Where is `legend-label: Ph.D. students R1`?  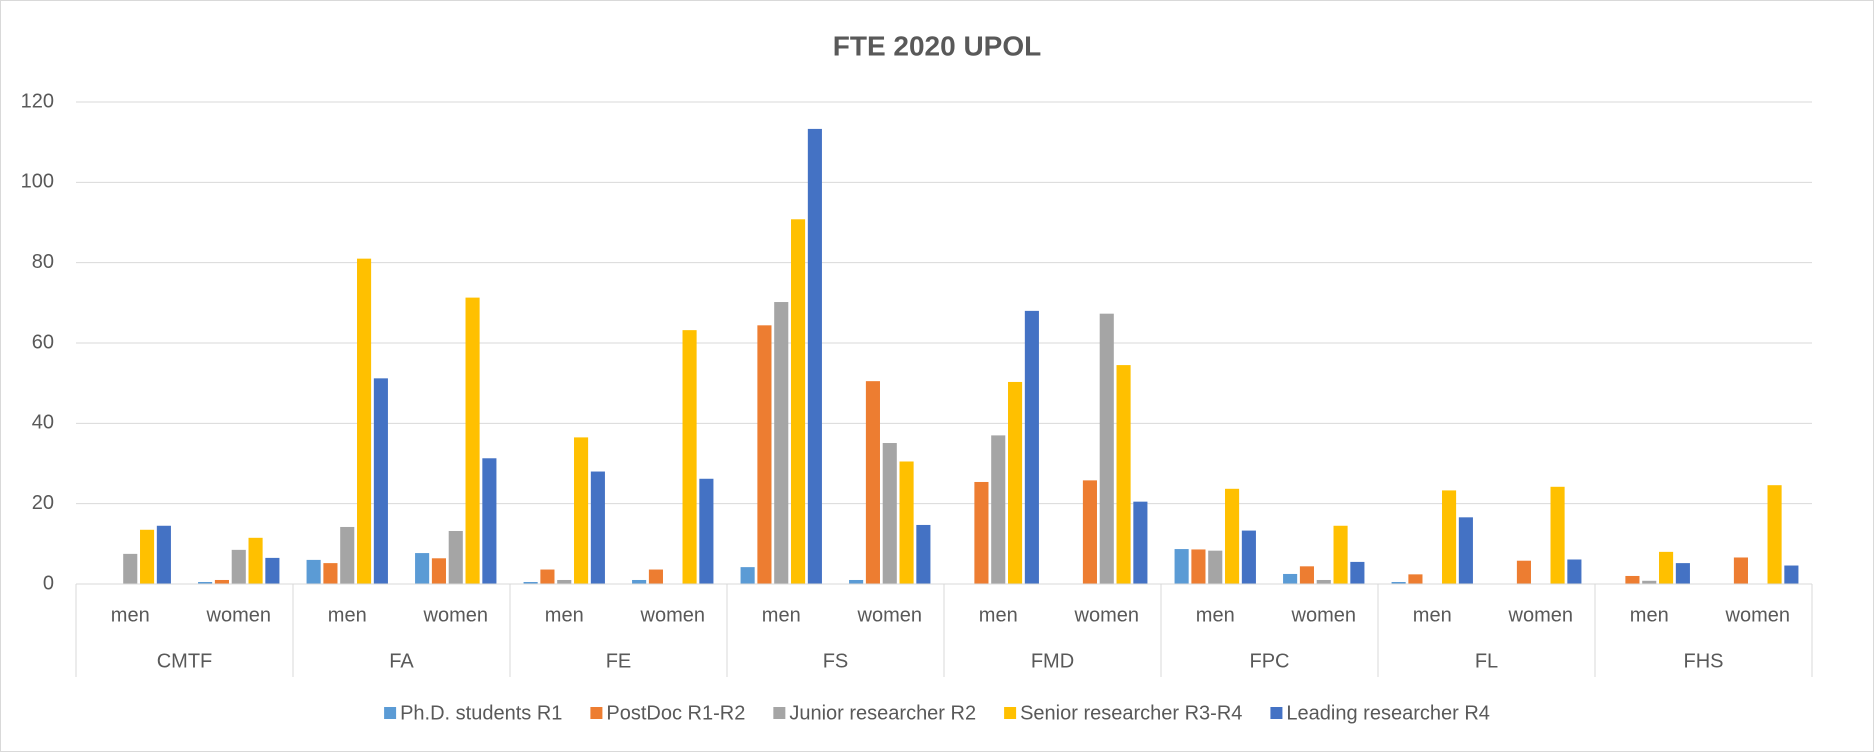
legend-label: Ph.D. students R1 is located at coordinates (481, 713).